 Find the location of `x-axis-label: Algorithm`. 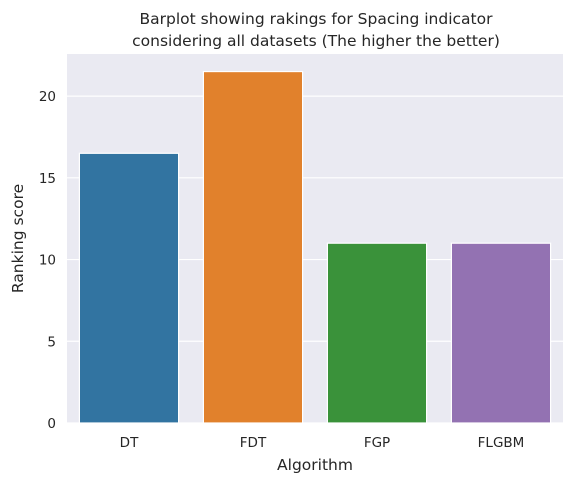

x-axis-label: Algorithm is located at coordinates (315, 465).